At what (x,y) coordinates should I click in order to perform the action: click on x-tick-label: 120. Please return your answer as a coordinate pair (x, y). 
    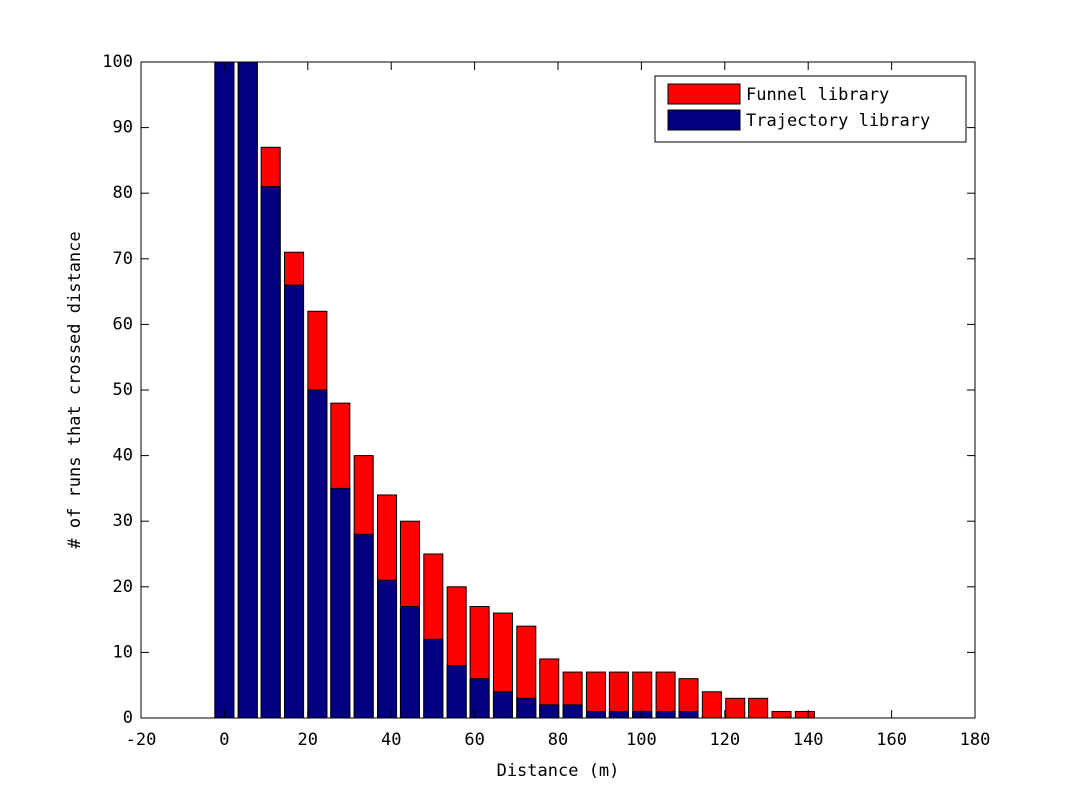
    Looking at the image, I should click on (724, 740).